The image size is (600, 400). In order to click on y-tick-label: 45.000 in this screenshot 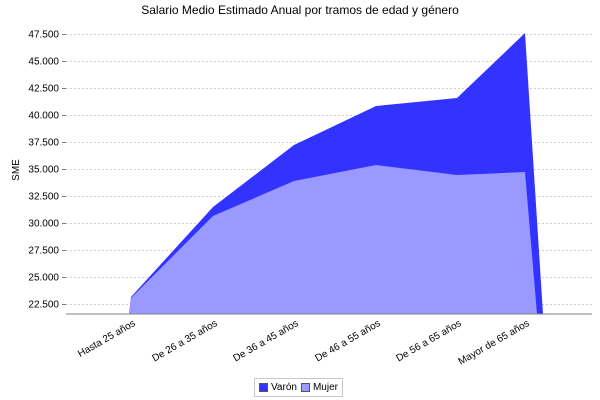, I will do `click(43, 62)`.